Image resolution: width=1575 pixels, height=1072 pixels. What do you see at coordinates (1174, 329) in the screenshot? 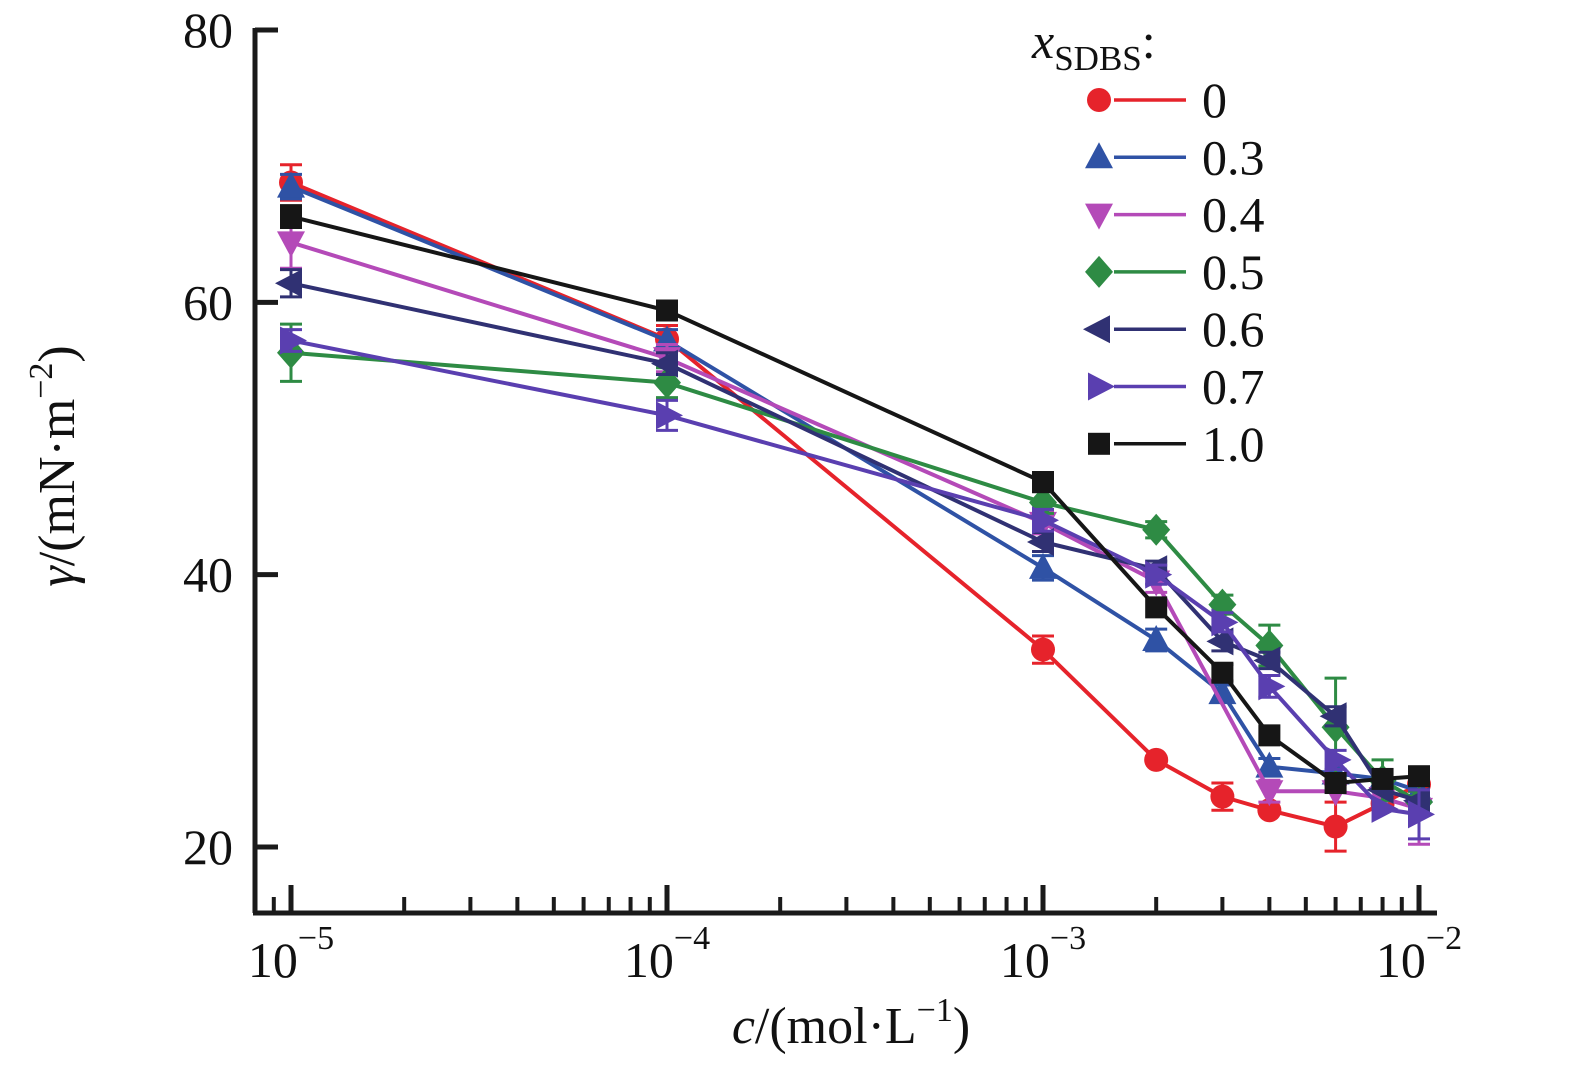
I see `legend-entry-0.6: 0.6` at bounding box center [1174, 329].